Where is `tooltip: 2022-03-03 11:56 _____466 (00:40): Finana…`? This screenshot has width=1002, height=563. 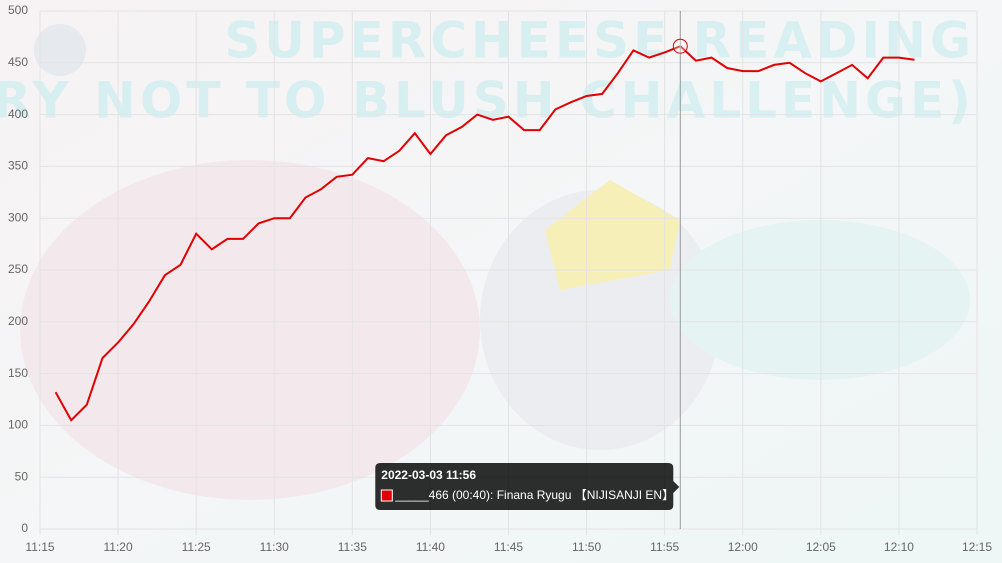
tooltip: 2022-03-03 11:56 _____466 (00:40): Finana… is located at coordinates (527, 486).